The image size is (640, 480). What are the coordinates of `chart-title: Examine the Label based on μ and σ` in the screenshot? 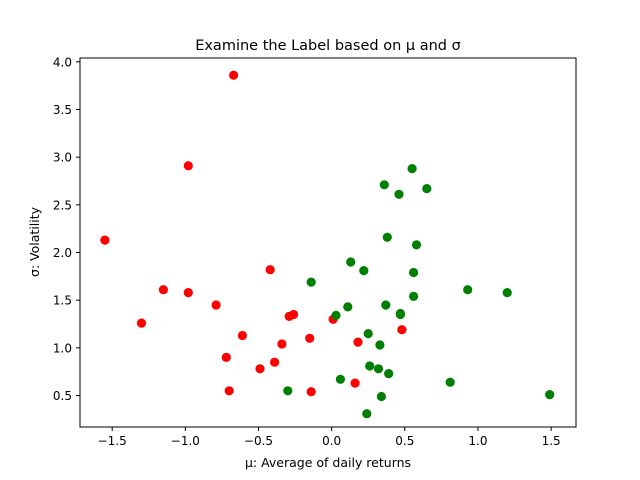 It's located at (328, 46).